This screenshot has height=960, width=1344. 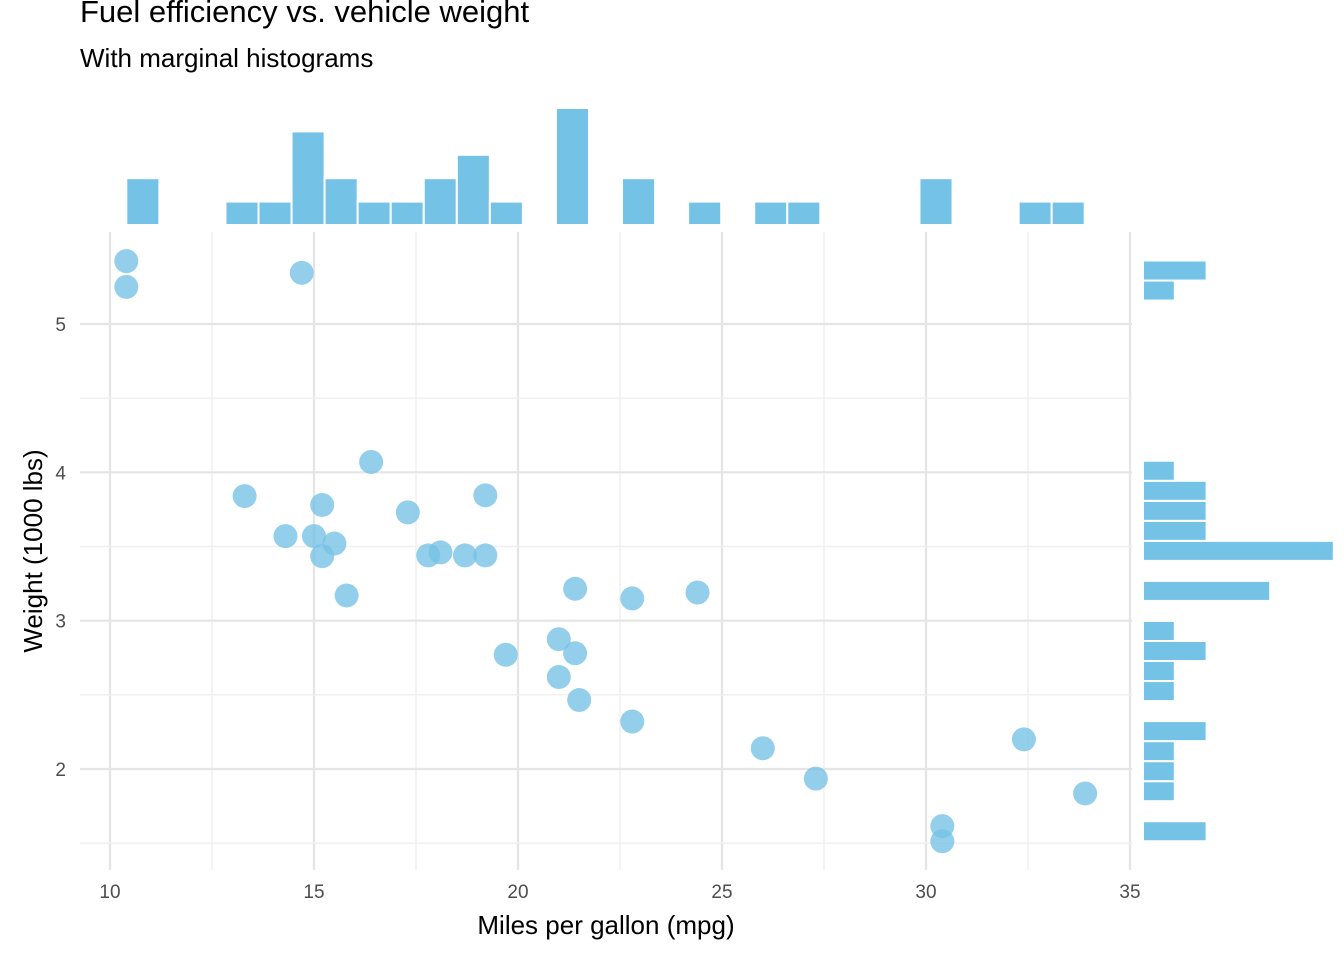 What do you see at coordinates (60, 622) in the screenshot?
I see `y-tick-label: 3` at bounding box center [60, 622].